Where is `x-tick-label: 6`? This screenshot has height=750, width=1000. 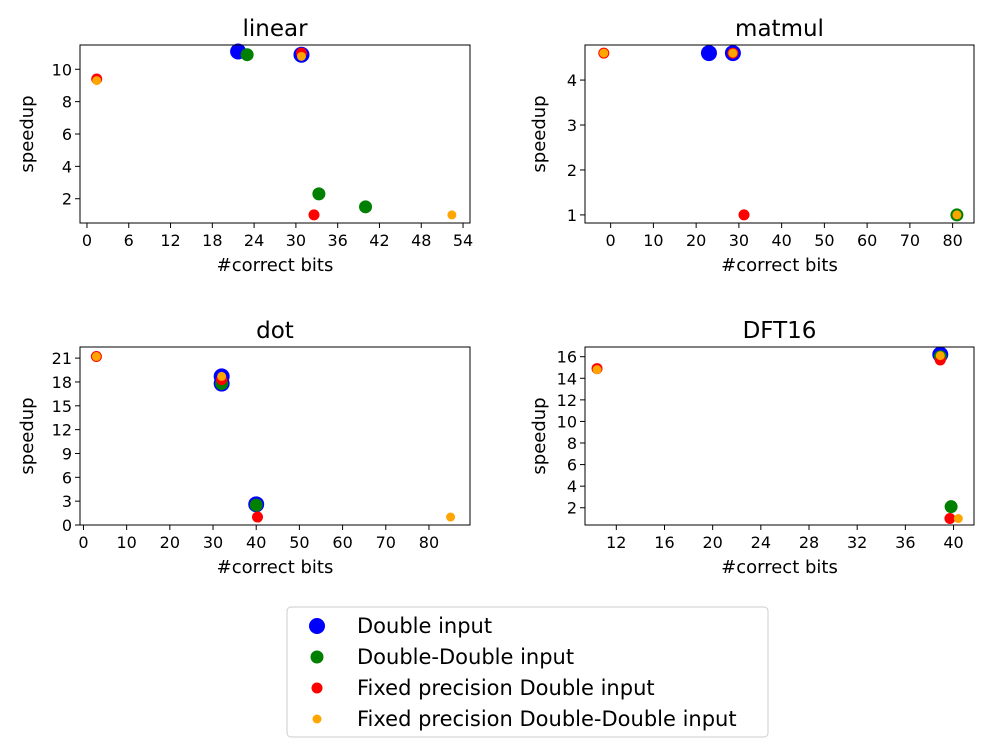
x-tick-label: 6 is located at coordinates (129, 240).